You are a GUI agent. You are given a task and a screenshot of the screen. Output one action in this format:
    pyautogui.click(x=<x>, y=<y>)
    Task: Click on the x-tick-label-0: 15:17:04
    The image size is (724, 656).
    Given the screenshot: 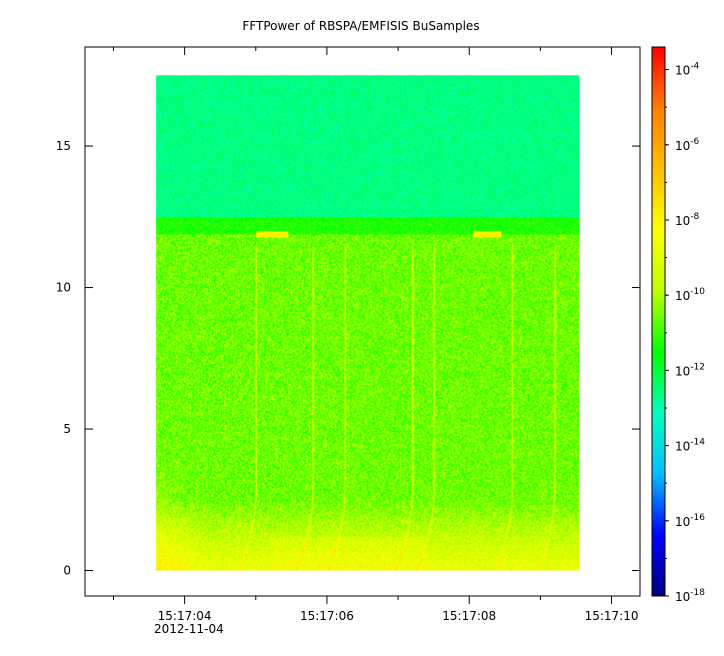 What is the action you would take?
    pyautogui.click(x=185, y=616)
    